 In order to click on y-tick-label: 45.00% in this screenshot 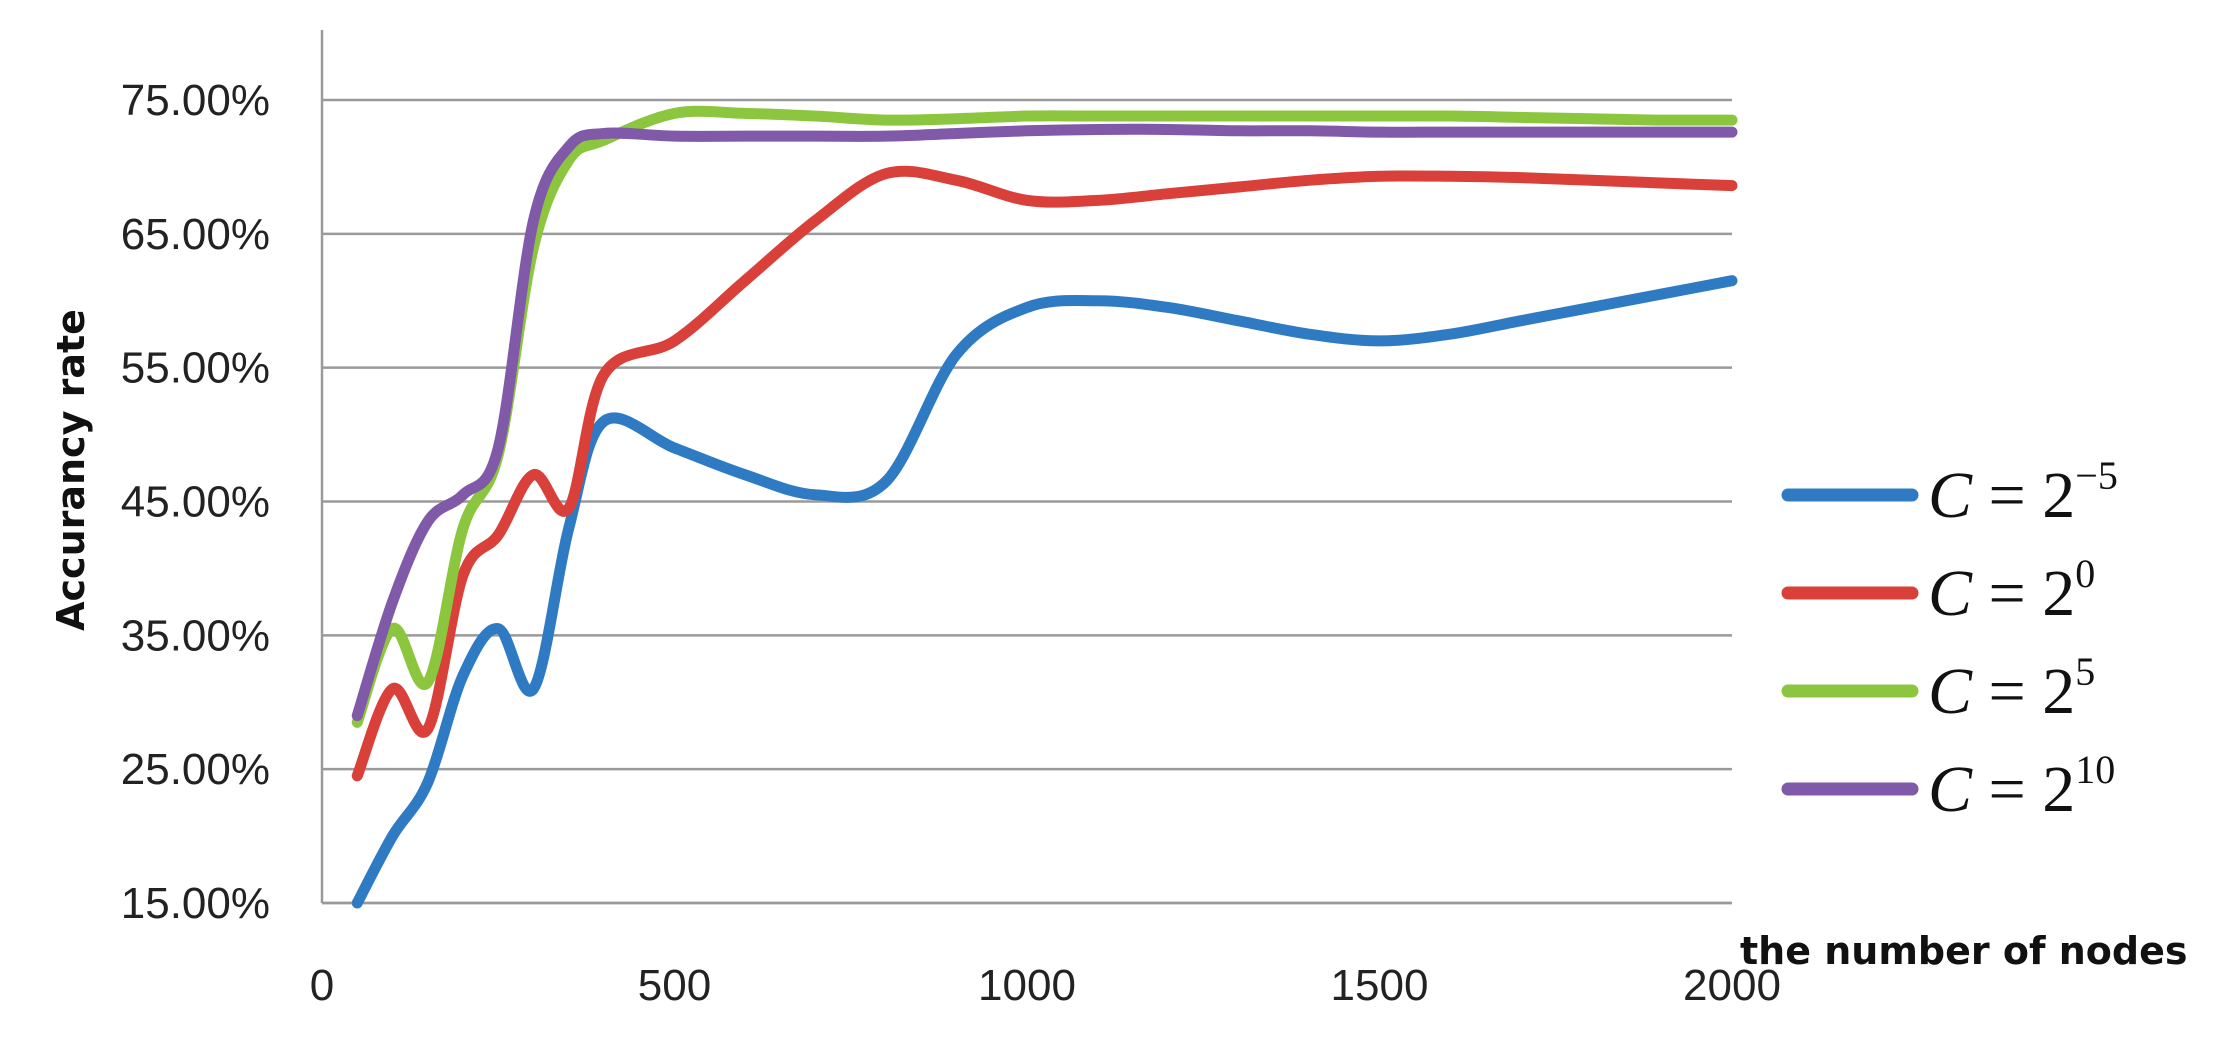, I will do `click(195, 502)`.